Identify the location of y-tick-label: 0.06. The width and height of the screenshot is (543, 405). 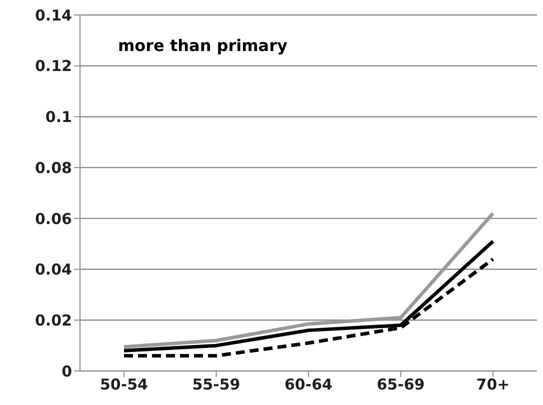
(53, 219).